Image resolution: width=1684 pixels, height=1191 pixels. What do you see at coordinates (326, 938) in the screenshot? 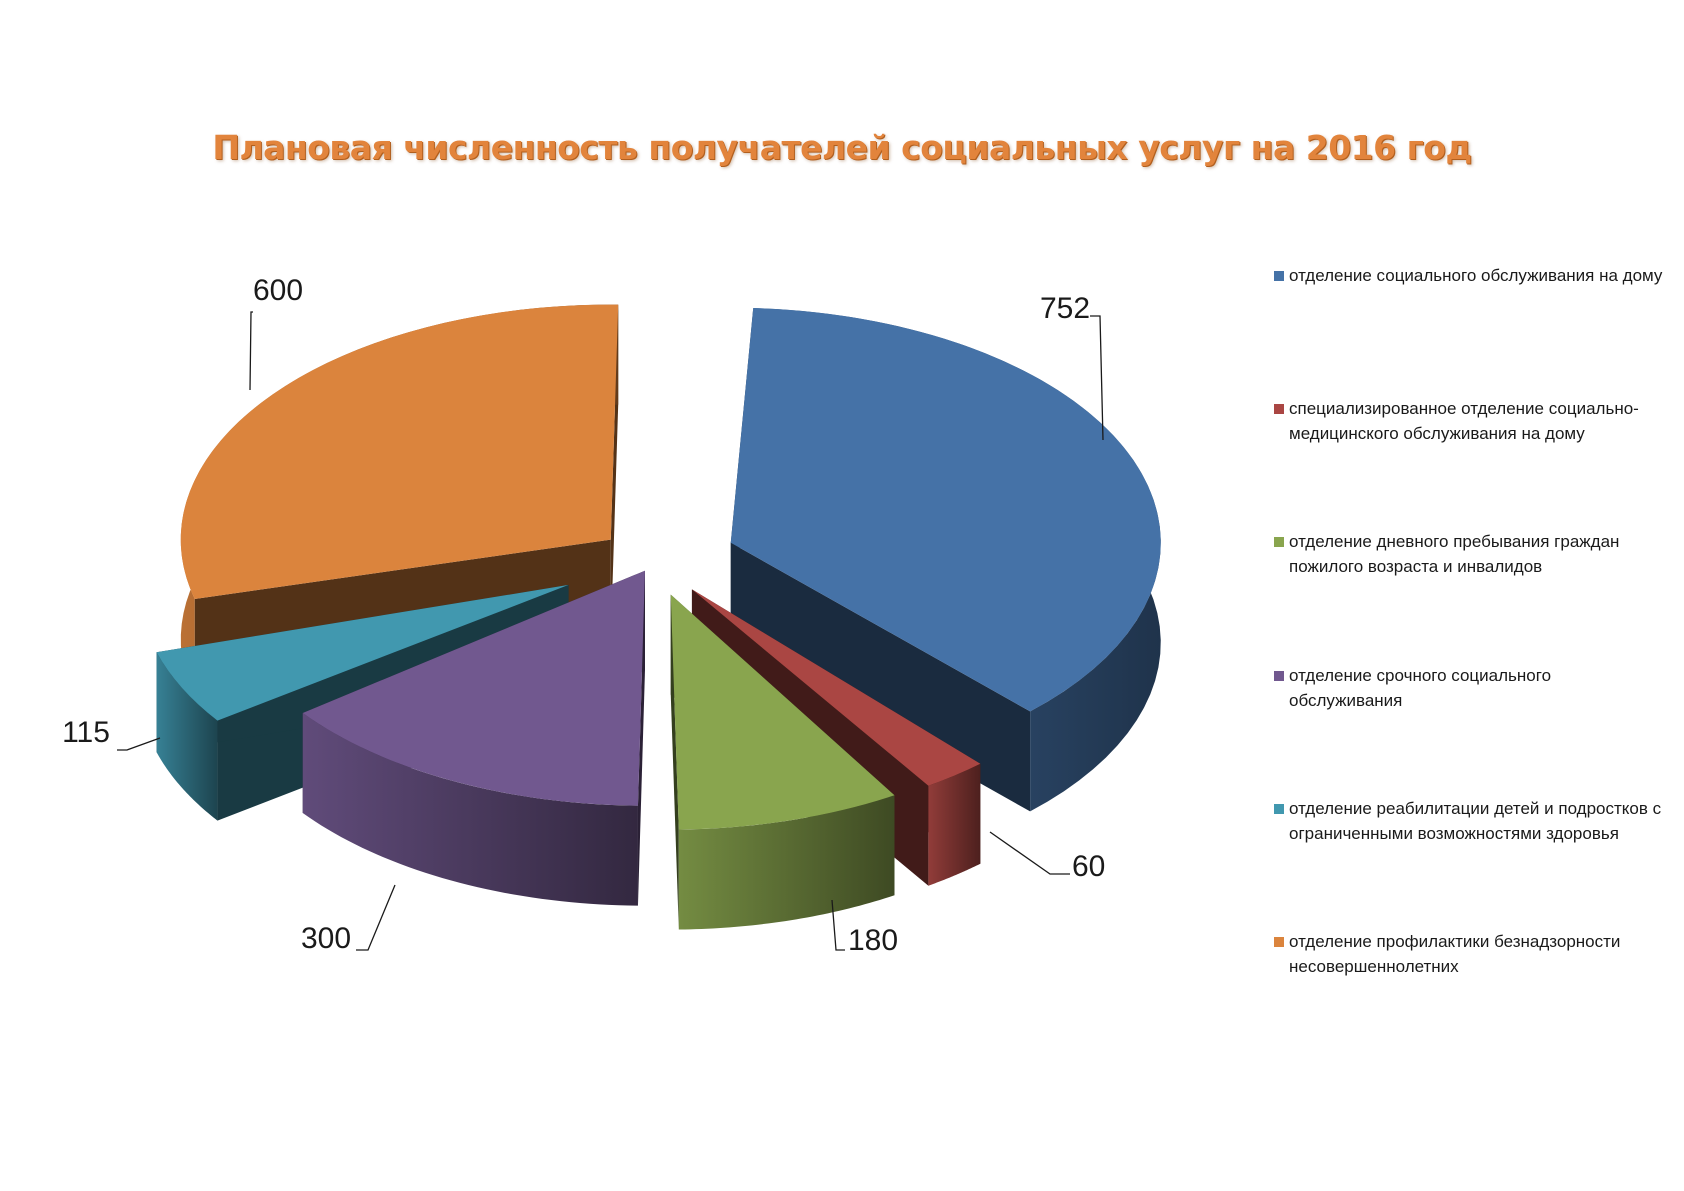
I see `data-label-4: 300` at bounding box center [326, 938].